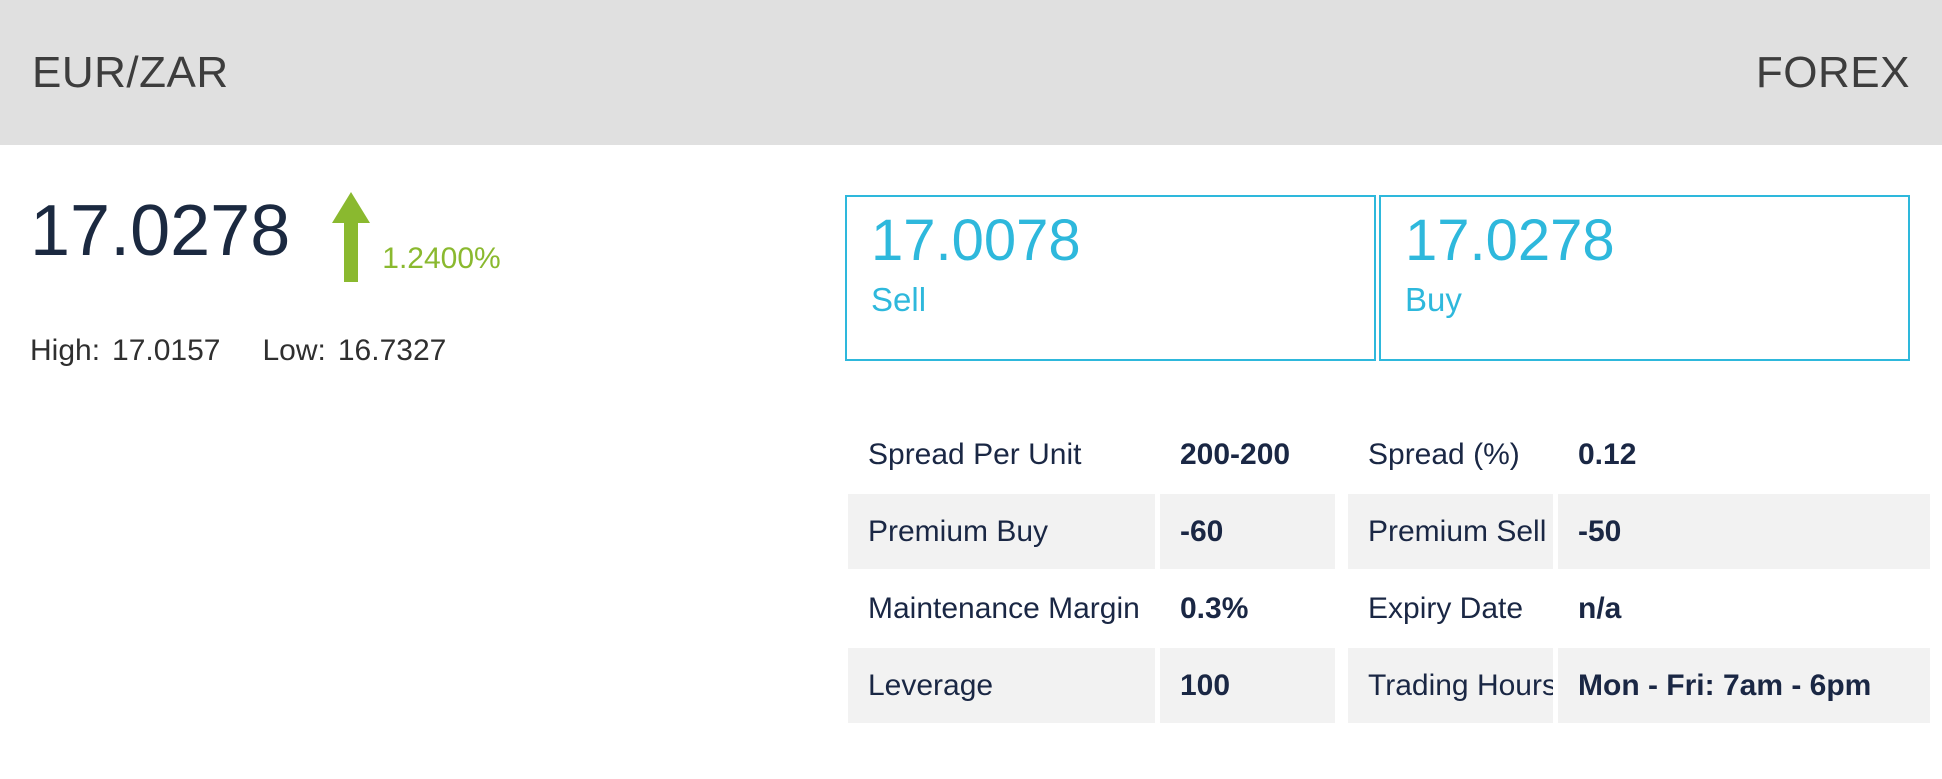  I want to click on table-row: Spread Per Unit 200-200 Spread (%) 0.12, so click(1389, 454).